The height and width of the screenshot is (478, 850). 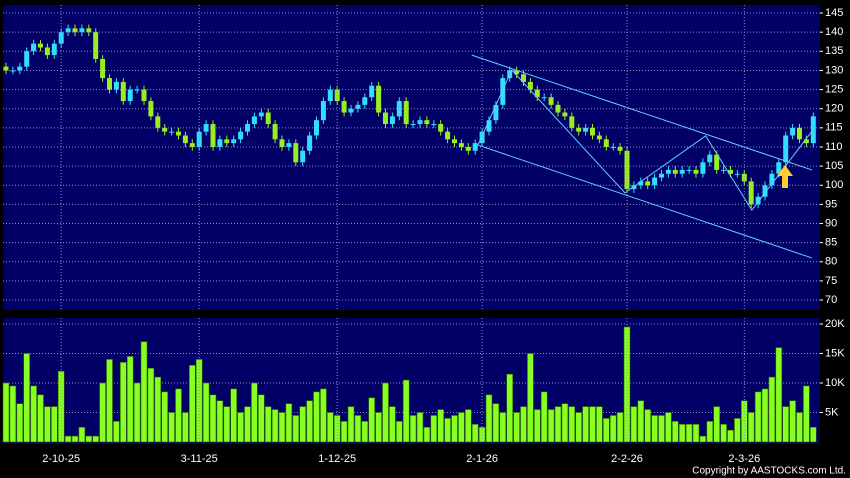 What do you see at coordinates (482, 459) in the screenshot?
I see `x-tick-label: 2-1-26` at bounding box center [482, 459].